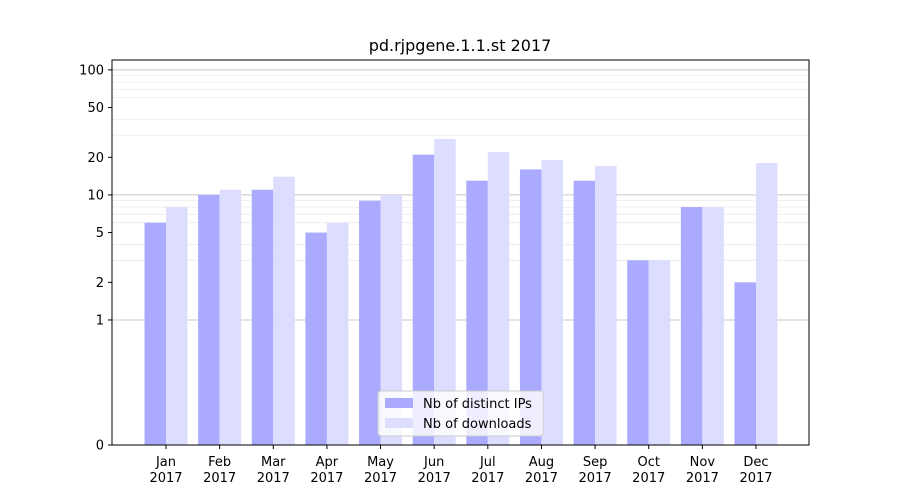 The height and width of the screenshot is (504, 900). What do you see at coordinates (100, 446) in the screenshot?
I see `y-tick-label: 0` at bounding box center [100, 446].